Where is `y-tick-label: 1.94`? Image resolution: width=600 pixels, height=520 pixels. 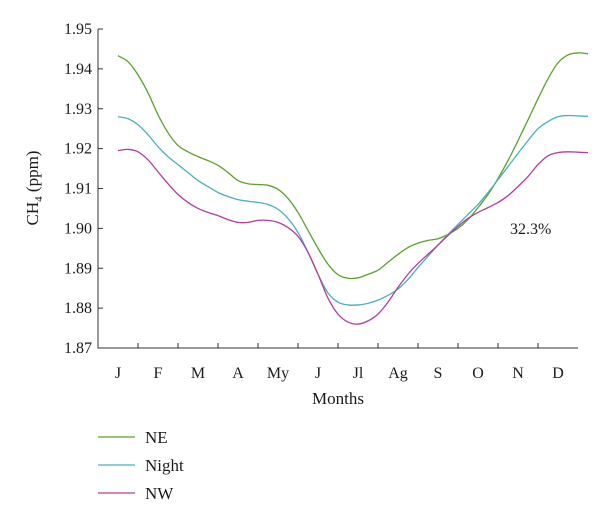 y-tick-label: 1.94 is located at coordinates (78, 69).